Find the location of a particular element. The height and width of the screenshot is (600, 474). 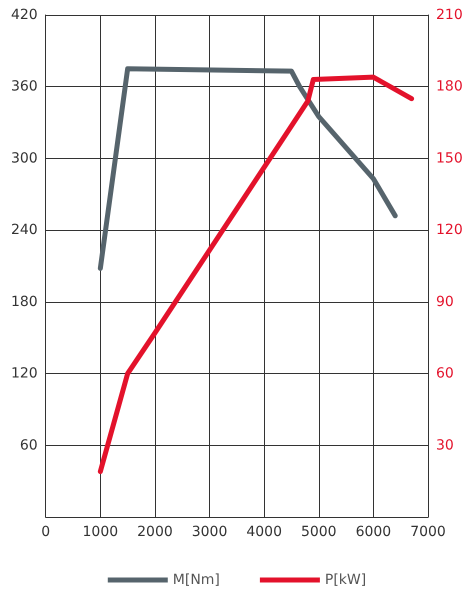

x-tick-label: 2000 is located at coordinates (155, 532).